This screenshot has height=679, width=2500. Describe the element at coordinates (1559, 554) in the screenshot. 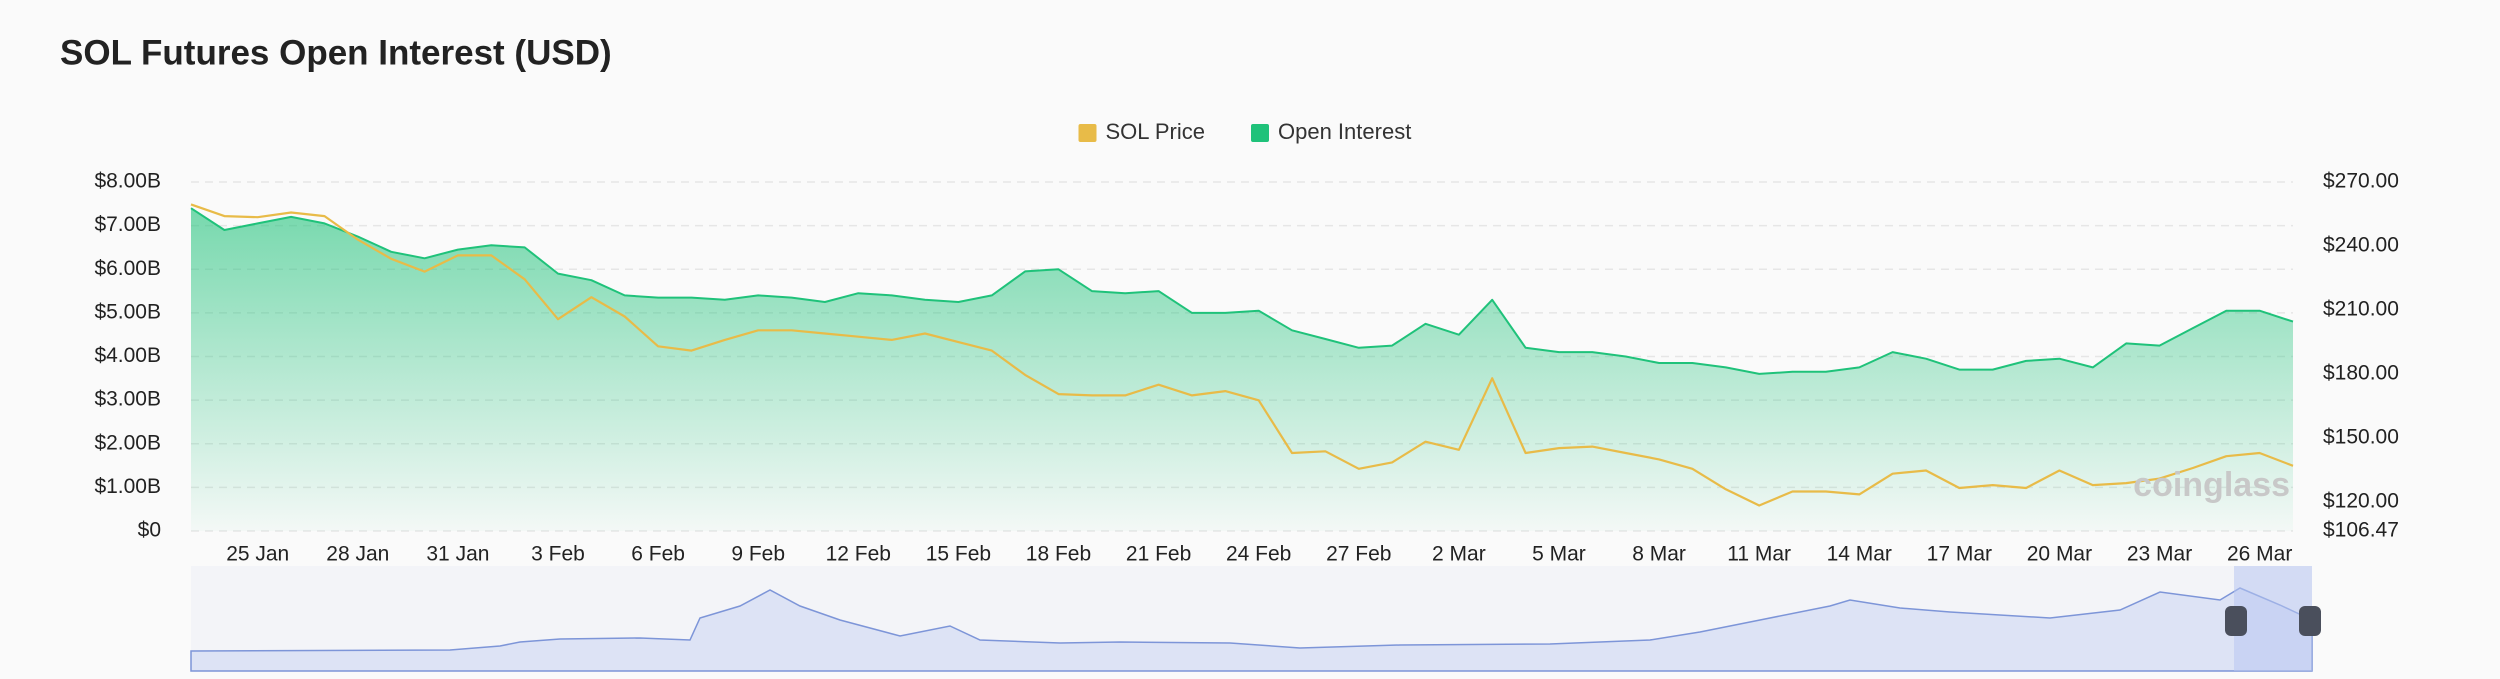

I see `x-tick-label: 5 Mar` at that location.